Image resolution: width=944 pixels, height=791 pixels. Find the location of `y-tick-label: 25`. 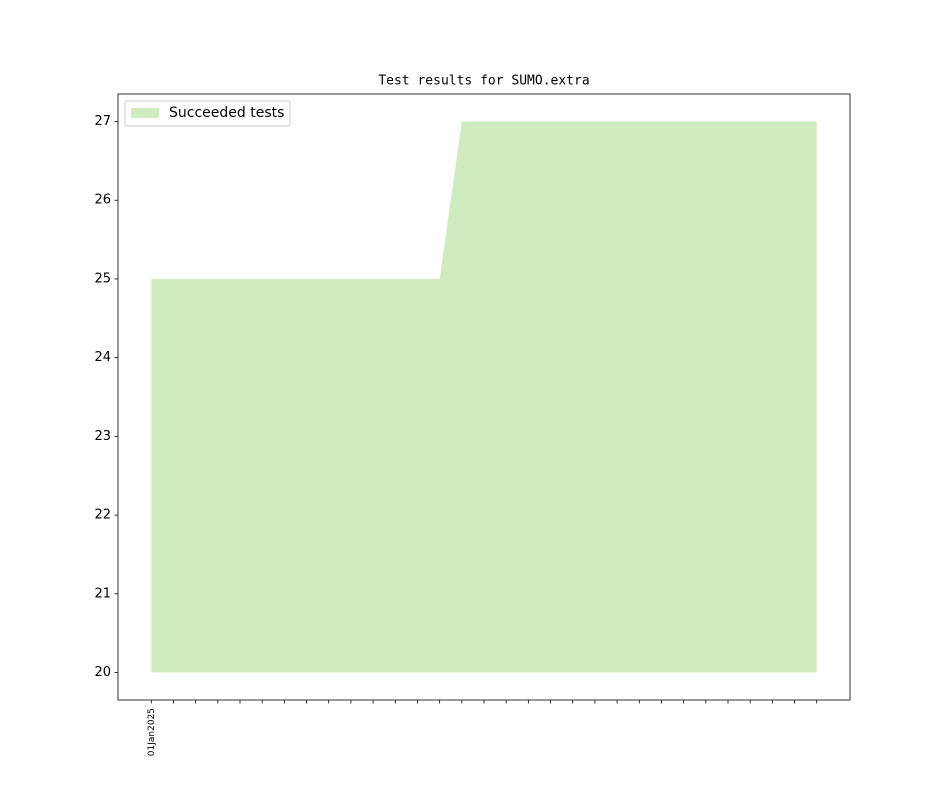

y-tick-label: 25 is located at coordinates (102, 278).